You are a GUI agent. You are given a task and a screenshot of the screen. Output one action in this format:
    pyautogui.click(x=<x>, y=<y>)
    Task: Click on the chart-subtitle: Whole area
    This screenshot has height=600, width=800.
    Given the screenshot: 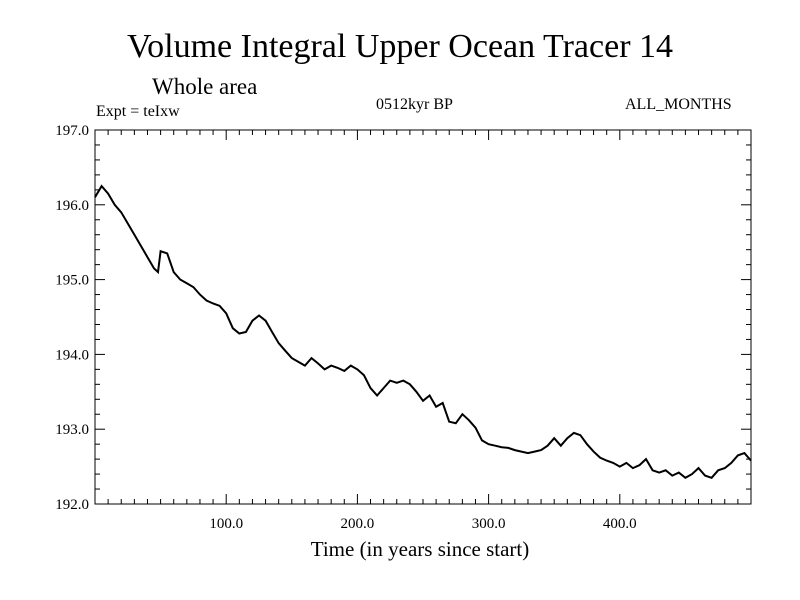 What is the action you would take?
    pyautogui.click(x=205, y=86)
    